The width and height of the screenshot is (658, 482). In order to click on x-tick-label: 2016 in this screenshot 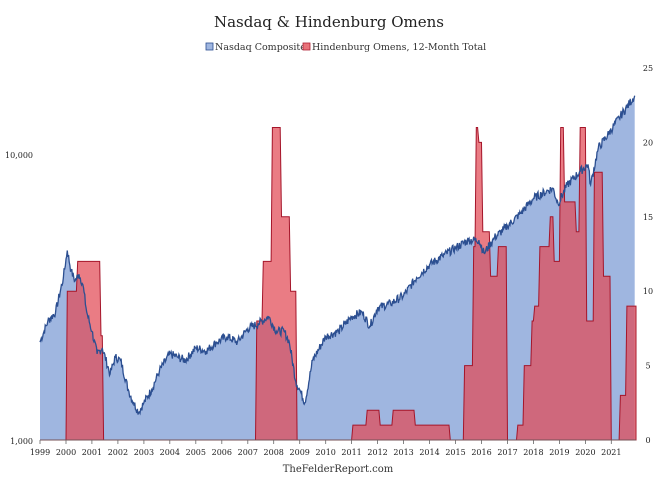, I will do `click(481, 452)`.